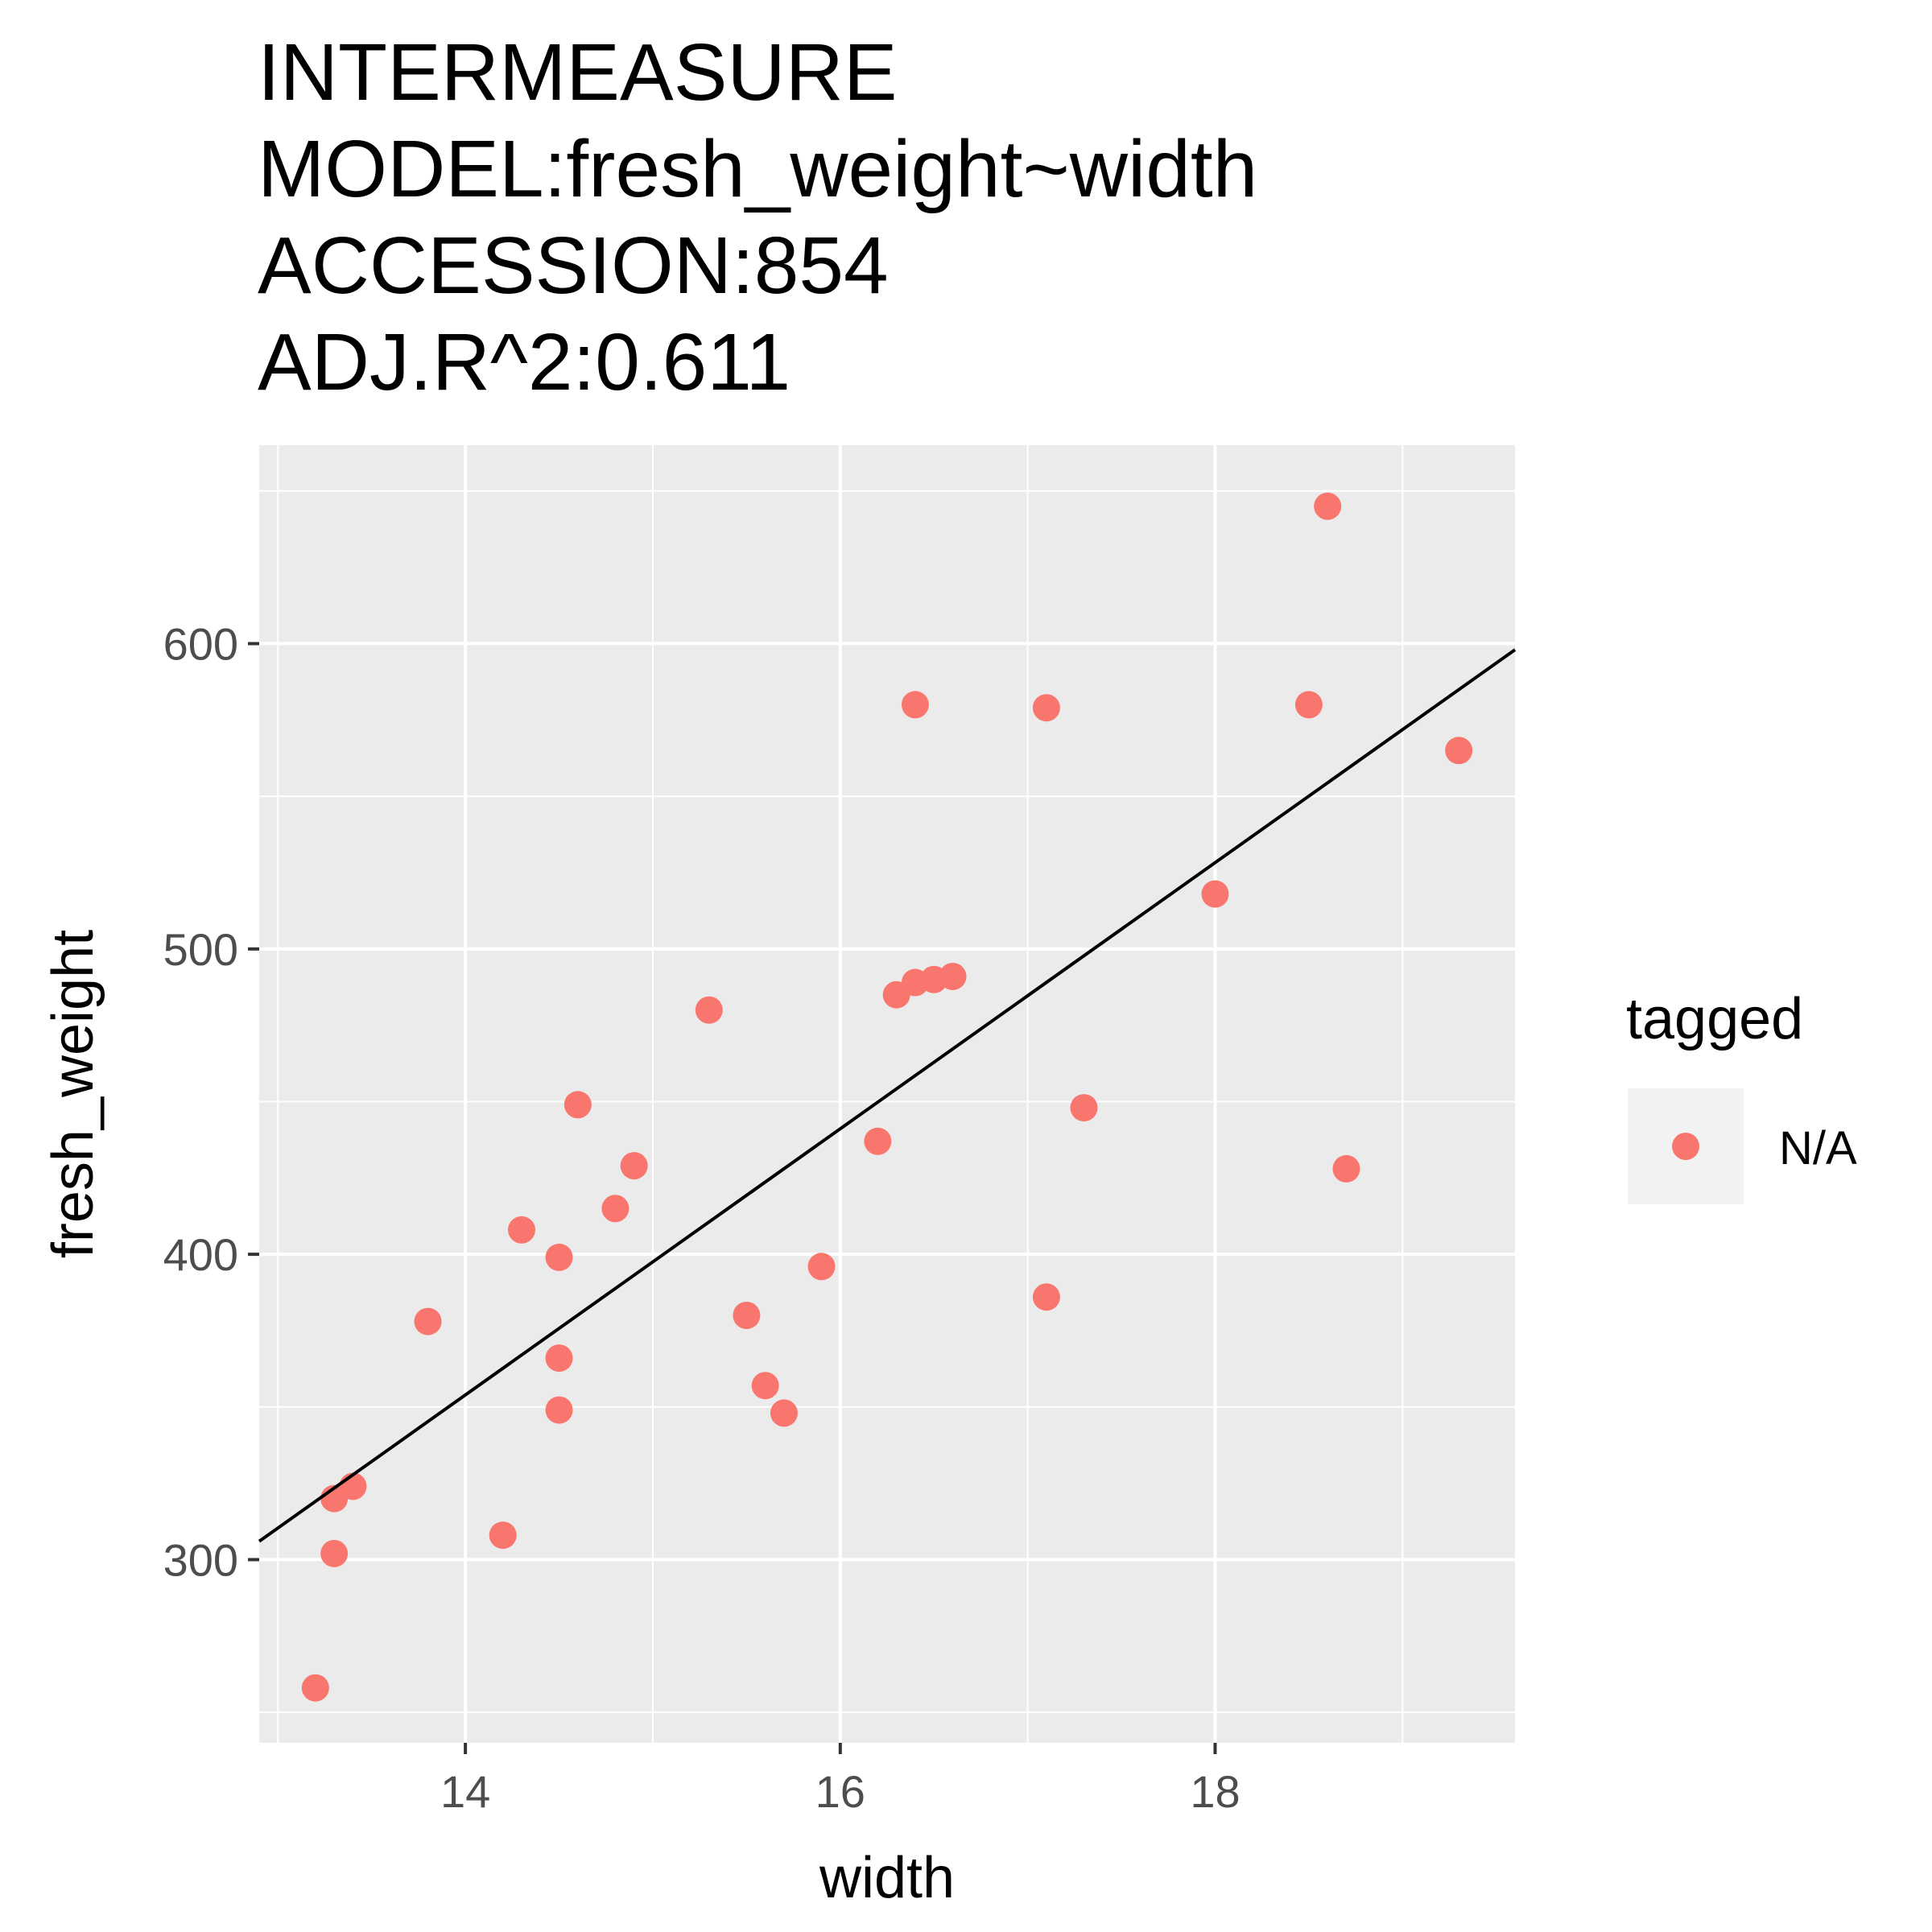 Image resolution: width=1932 pixels, height=1932 pixels. What do you see at coordinates (1686, 1146) in the screenshot?
I see `legend-key-point` at bounding box center [1686, 1146].